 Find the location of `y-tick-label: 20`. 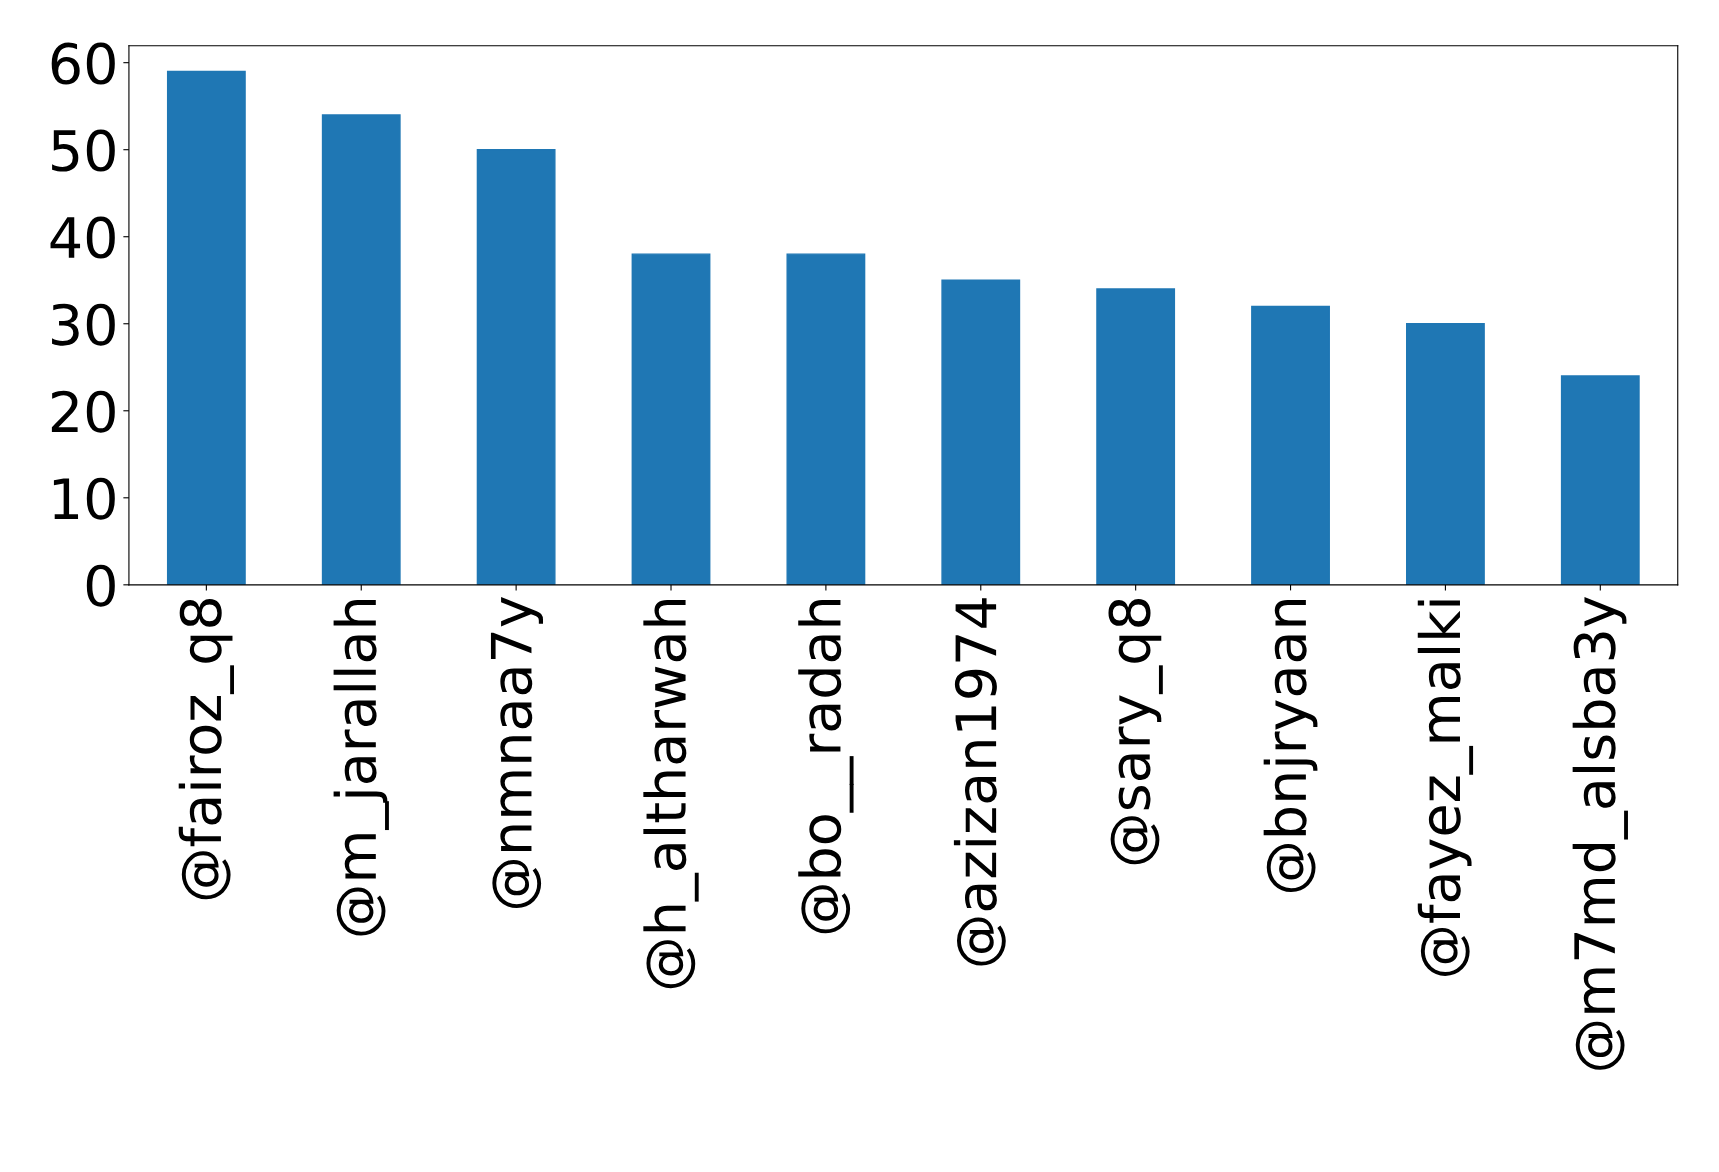

y-tick-label: 20 is located at coordinates (83, 411).